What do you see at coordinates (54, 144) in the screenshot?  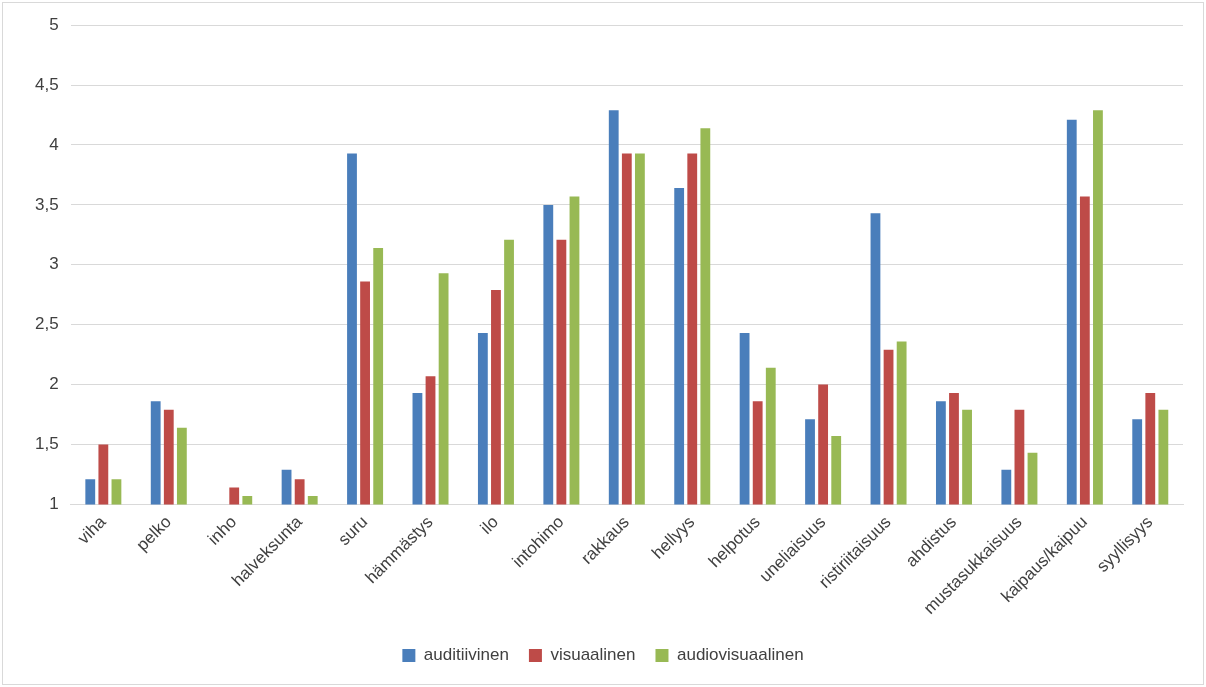 I see `y-tick-label: 4` at bounding box center [54, 144].